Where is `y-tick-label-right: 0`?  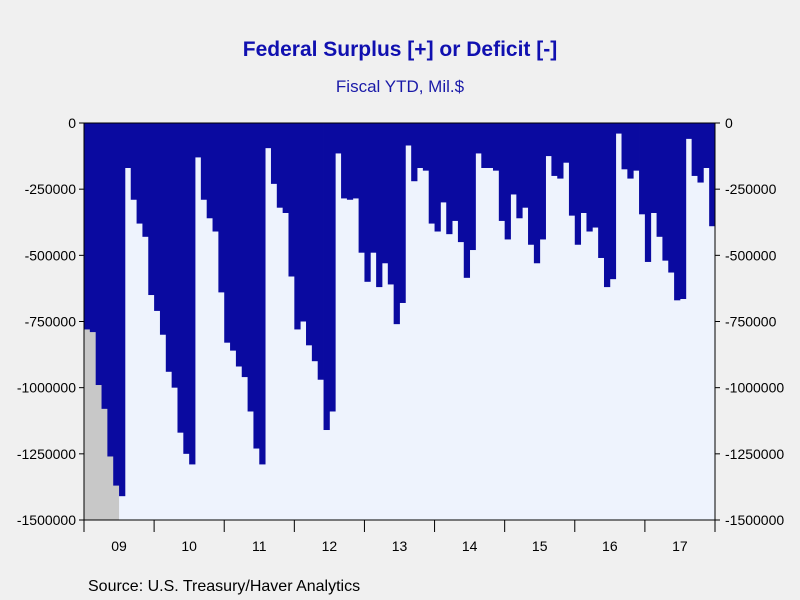 y-tick-label-right: 0 is located at coordinates (729, 123).